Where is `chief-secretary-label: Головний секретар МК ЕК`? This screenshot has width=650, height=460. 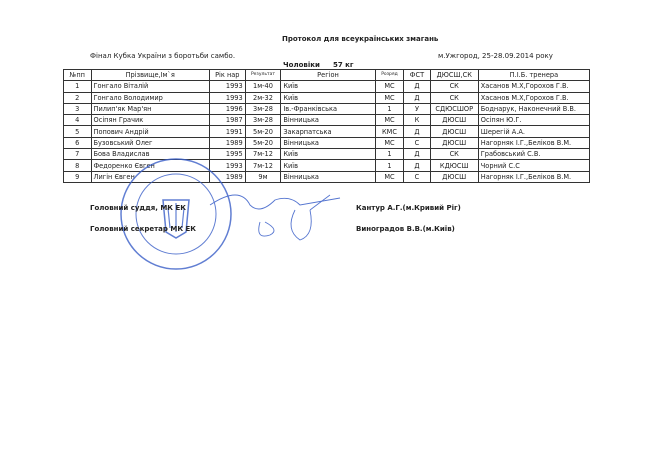
chief-secretary-label: Головний секретар МК ЕК is located at coordinates (143, 229).